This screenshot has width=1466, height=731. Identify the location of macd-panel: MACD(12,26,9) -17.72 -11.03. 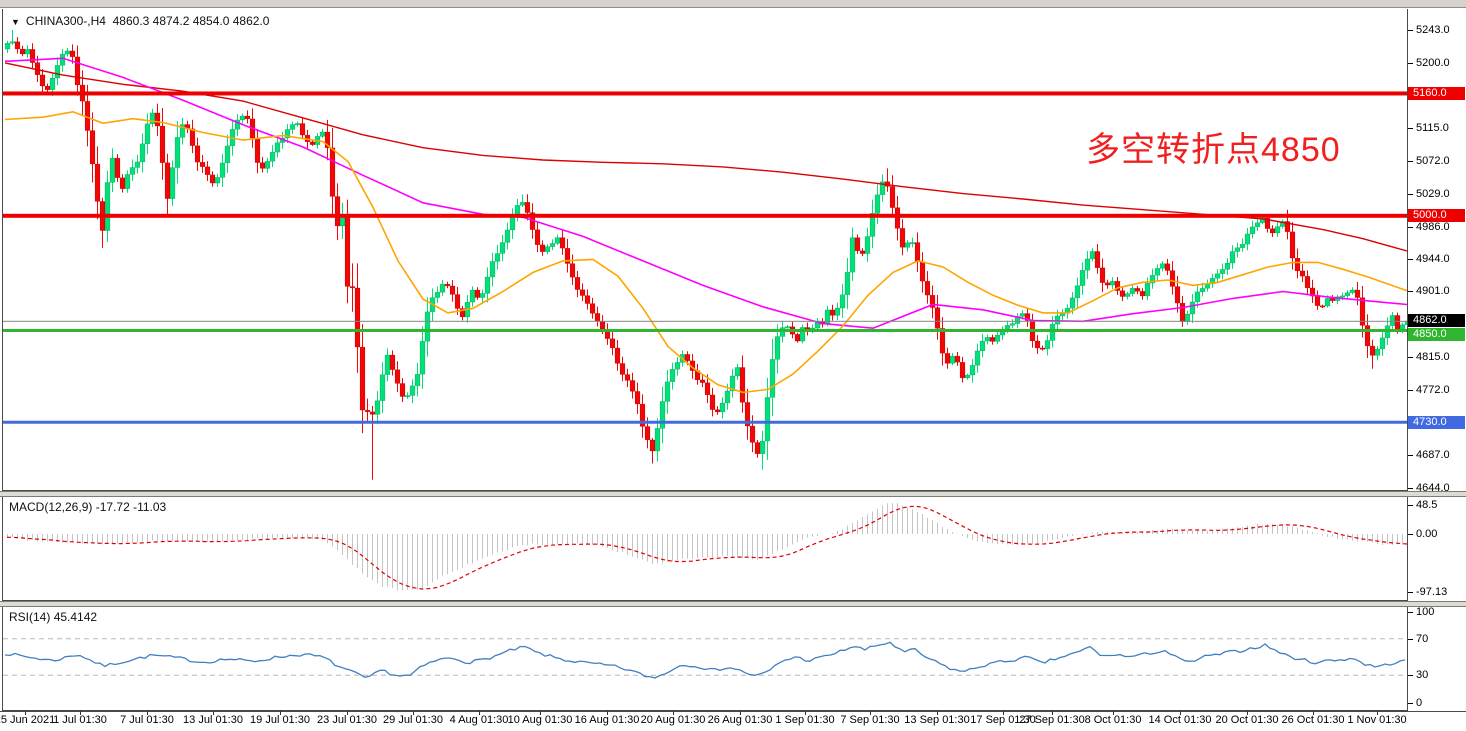
(705, 549).